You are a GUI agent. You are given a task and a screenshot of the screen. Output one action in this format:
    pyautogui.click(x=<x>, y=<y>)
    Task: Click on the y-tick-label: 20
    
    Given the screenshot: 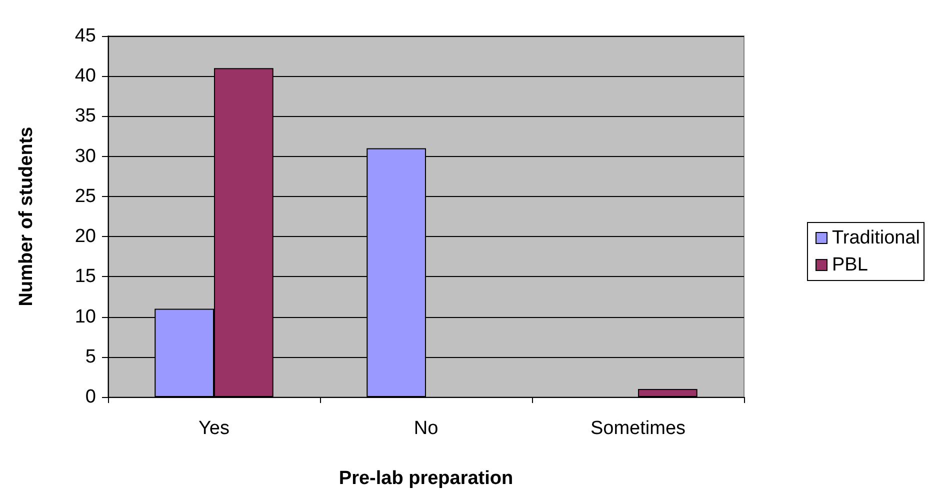 What is the action you would take?
    pyautogui.click(x=85, y=237)
    